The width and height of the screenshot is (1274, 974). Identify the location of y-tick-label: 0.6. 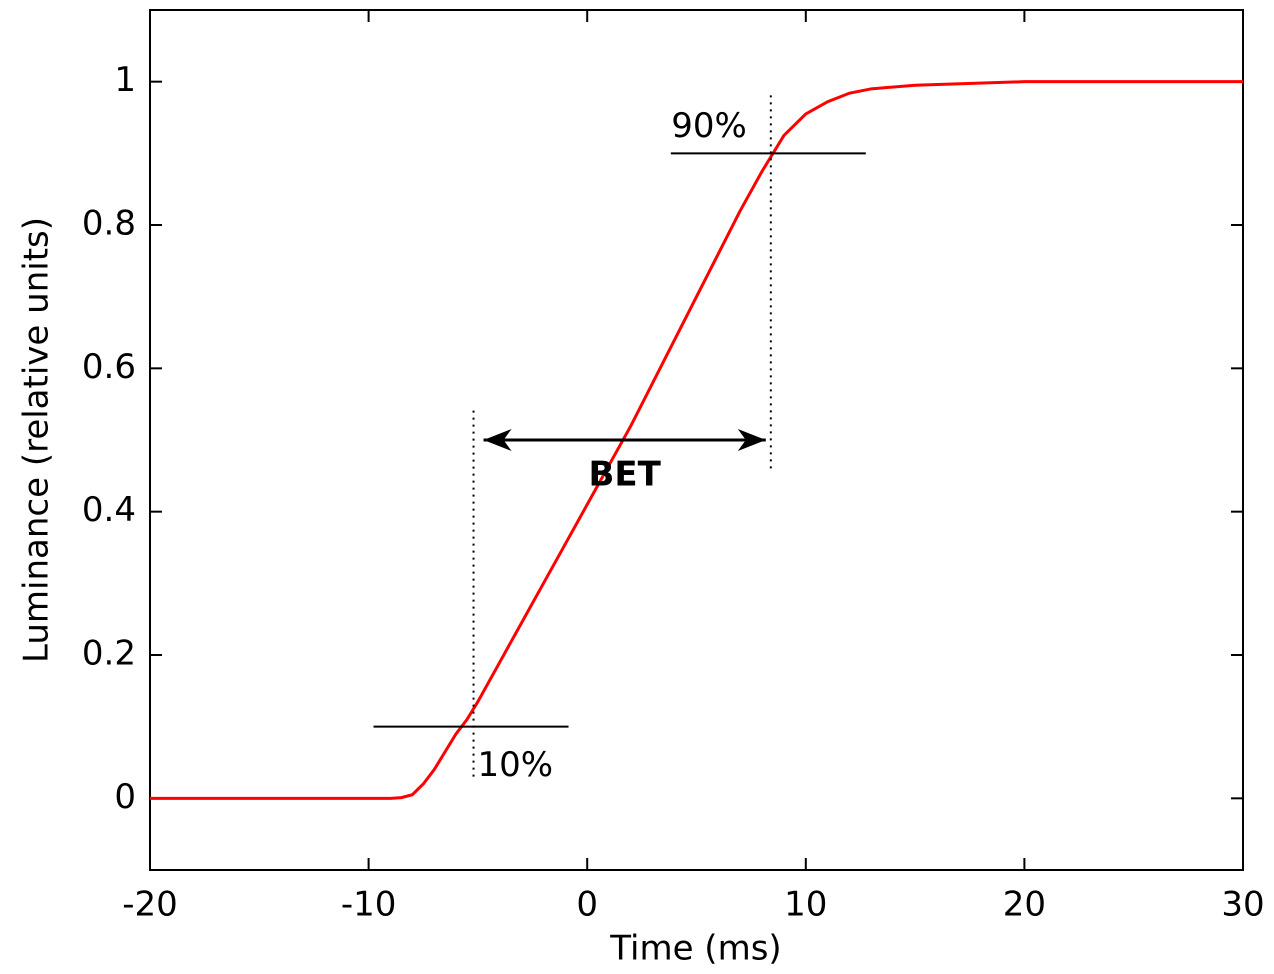
(109, 367).